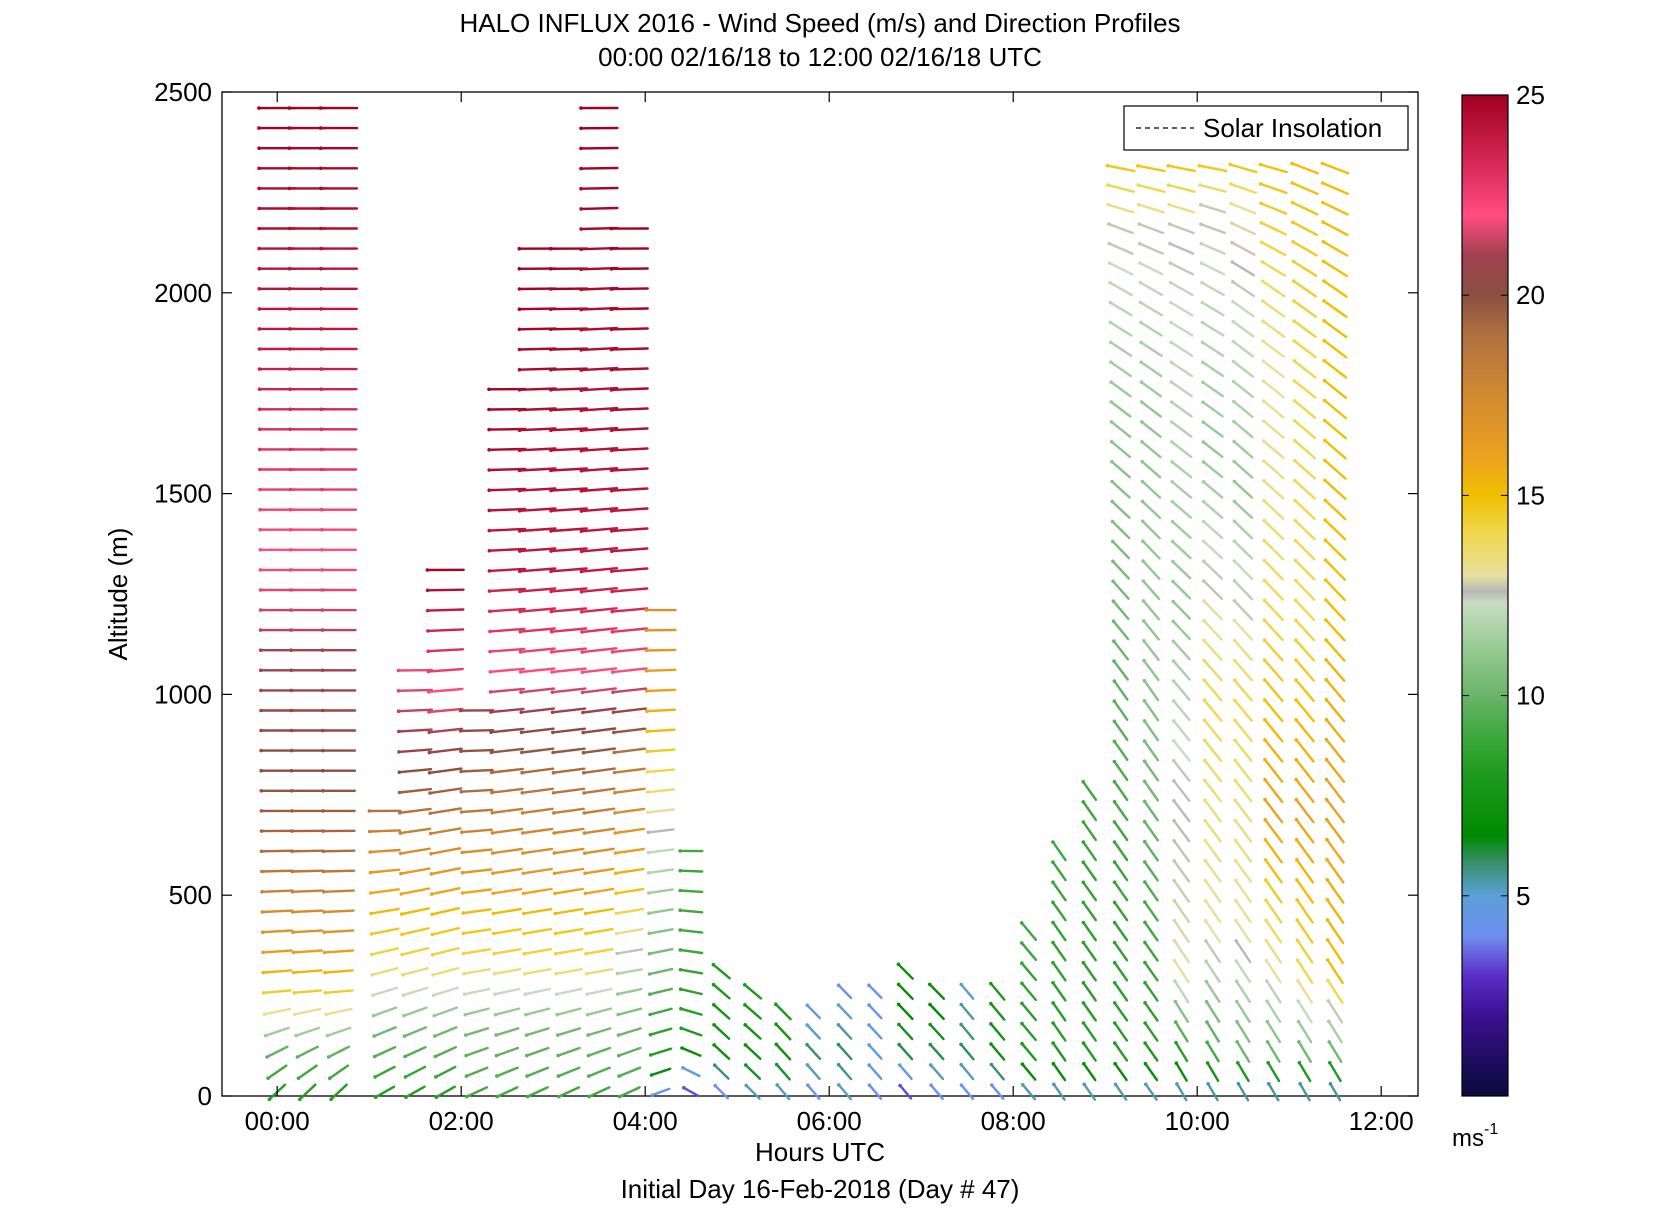 This screenshot has height=1216, width=1679. What do you see at coordinates (829, 1121) in the screenshot?
I see `x-tick-label: 06:00` at bounding box center [829, 1121].